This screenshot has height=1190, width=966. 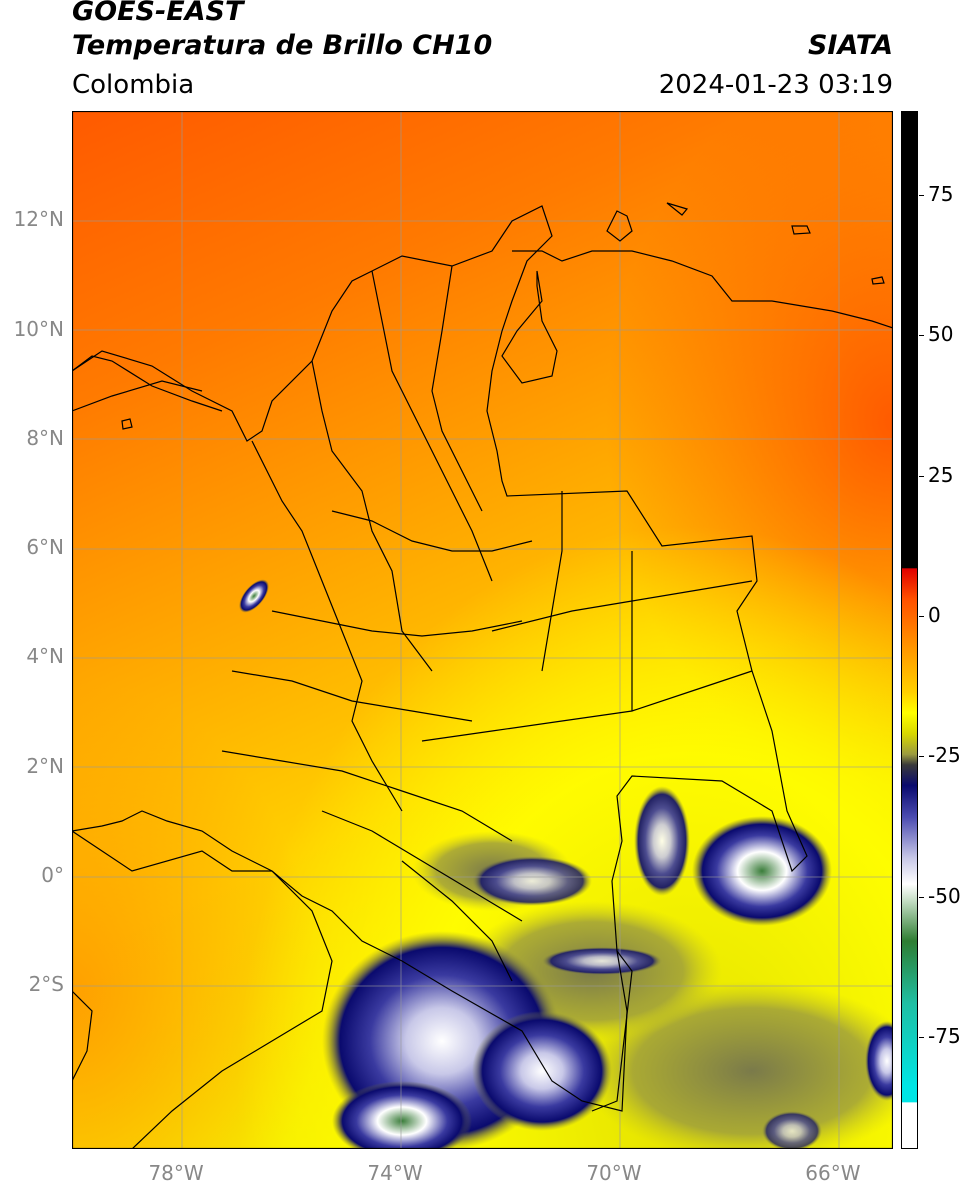 I want to click on brazil-border, so click(x=612, y=1031).